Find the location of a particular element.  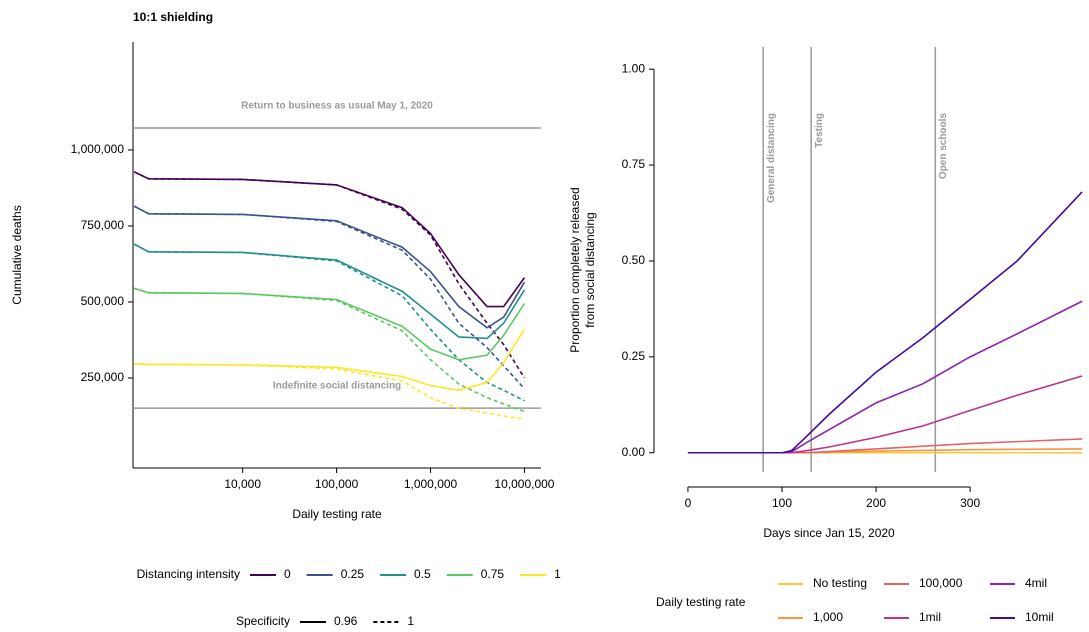

x-tick-label: 10,000,000 is located at coordinates (524, 484).